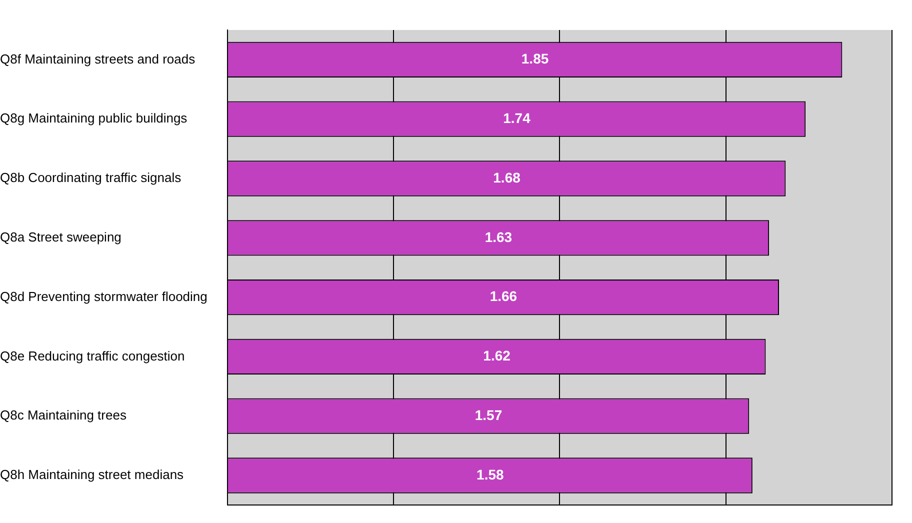 The height and width of the screenshot is (523, 912). What do you see at coordinates (488, 414) in the screenshot?
I see `data-label: 1.57` at bounding box center [488, 414].